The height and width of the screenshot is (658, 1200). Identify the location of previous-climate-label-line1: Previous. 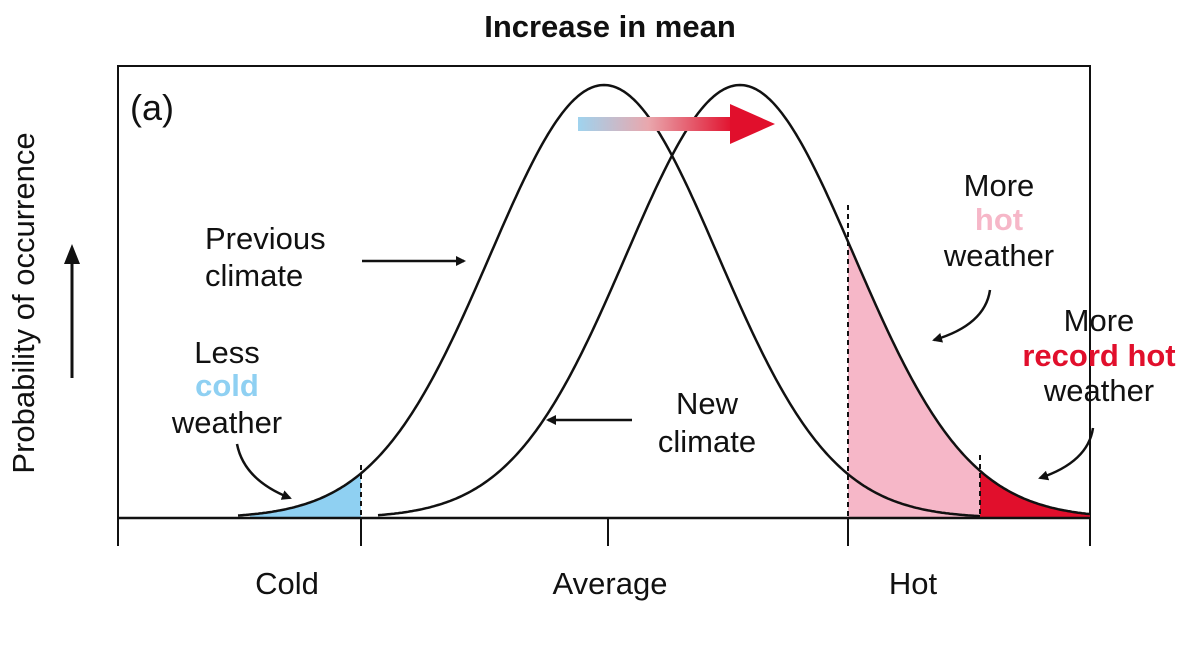
(265, 238).